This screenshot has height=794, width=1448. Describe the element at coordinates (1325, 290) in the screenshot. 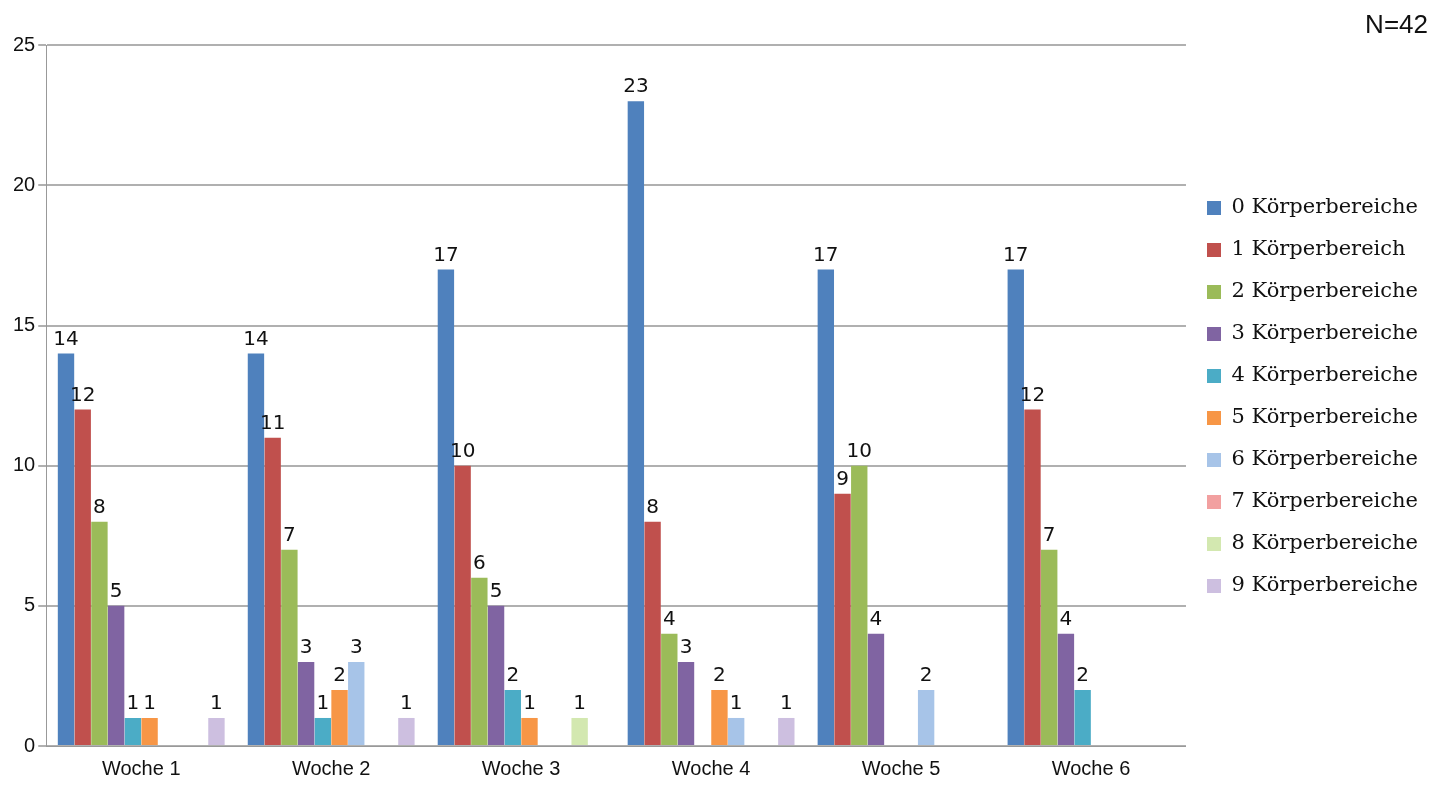

I see `legend-label: 2 Körperbereiche` at that location.